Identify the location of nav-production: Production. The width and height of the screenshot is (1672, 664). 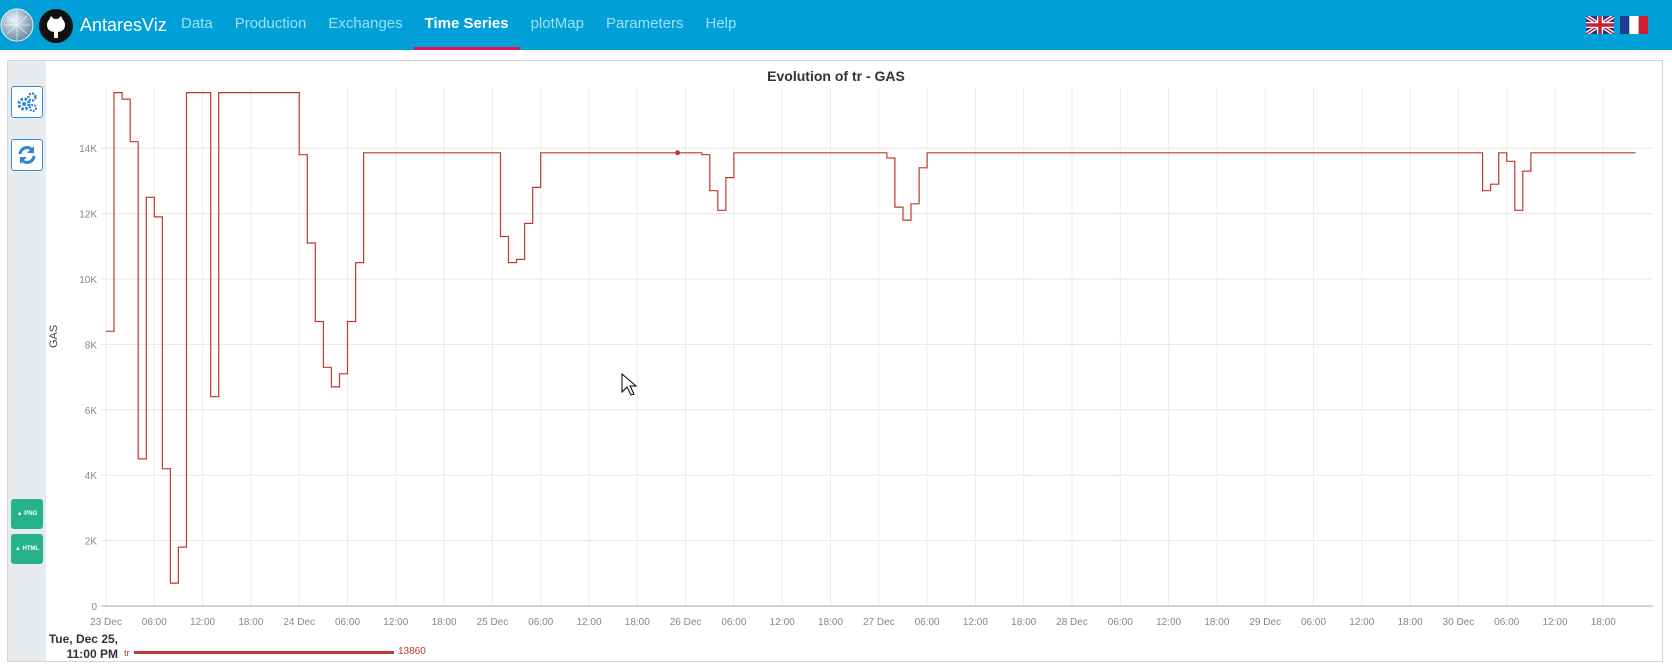
(270, 23).